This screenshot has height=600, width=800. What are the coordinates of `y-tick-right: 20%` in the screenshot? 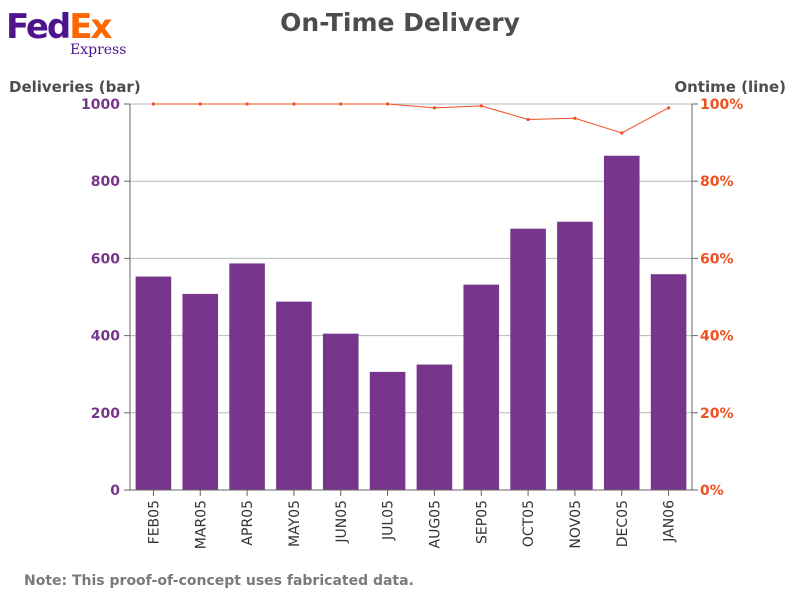 It's located at (717, 414).